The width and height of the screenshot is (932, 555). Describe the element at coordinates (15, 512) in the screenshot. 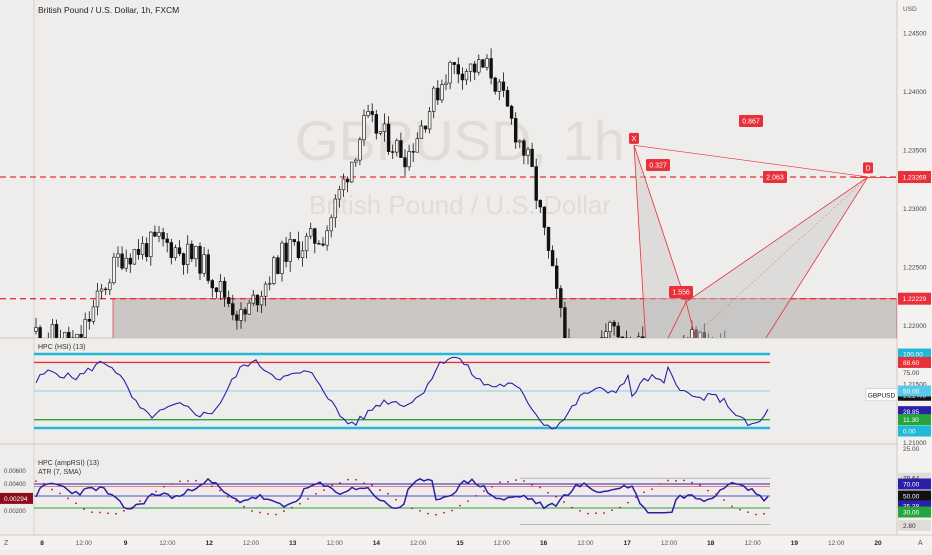

I see `amprsi-left-tick: 0.00200` at that location.